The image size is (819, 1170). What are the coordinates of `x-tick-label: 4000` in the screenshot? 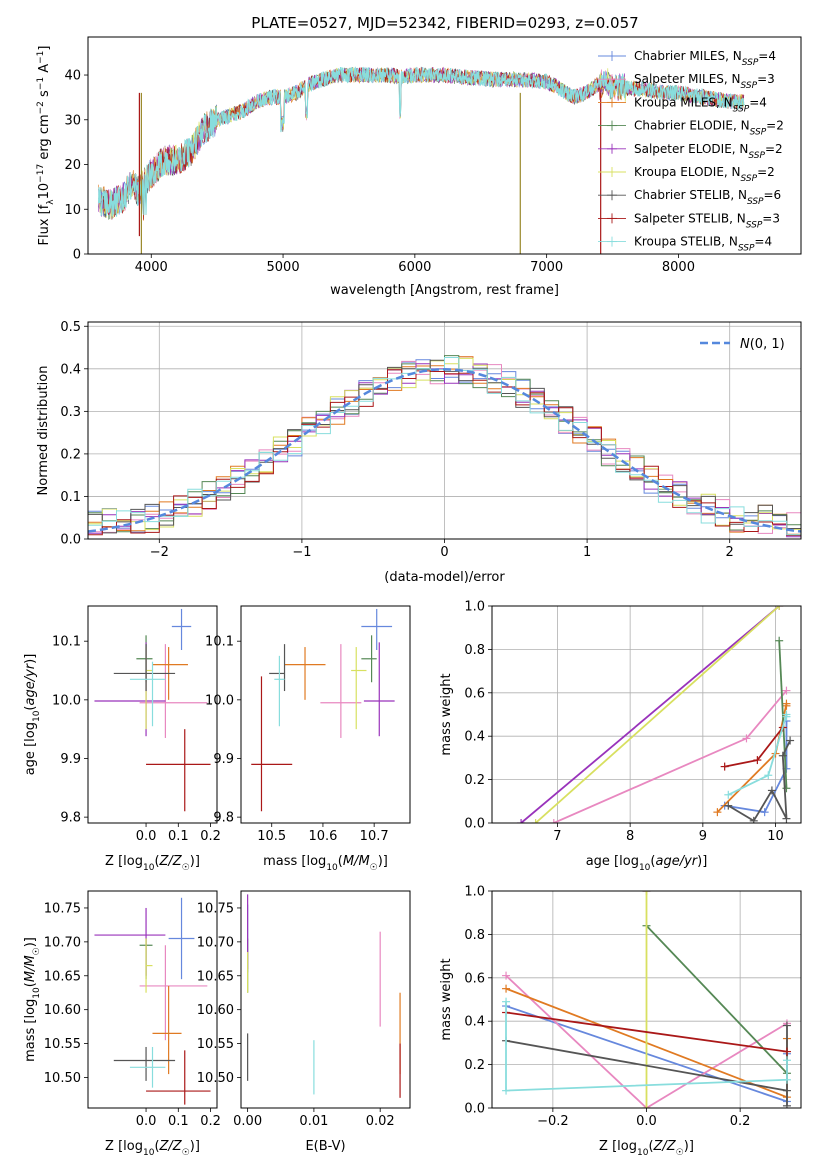 It's located at (151, 267).